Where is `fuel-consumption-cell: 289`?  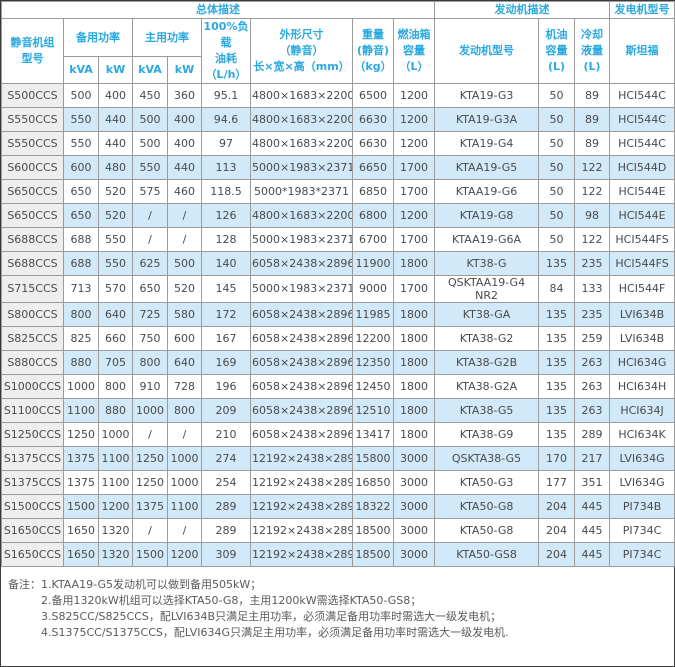
fuel-consumption-cell: 289 is located at coordinates (226, 506).